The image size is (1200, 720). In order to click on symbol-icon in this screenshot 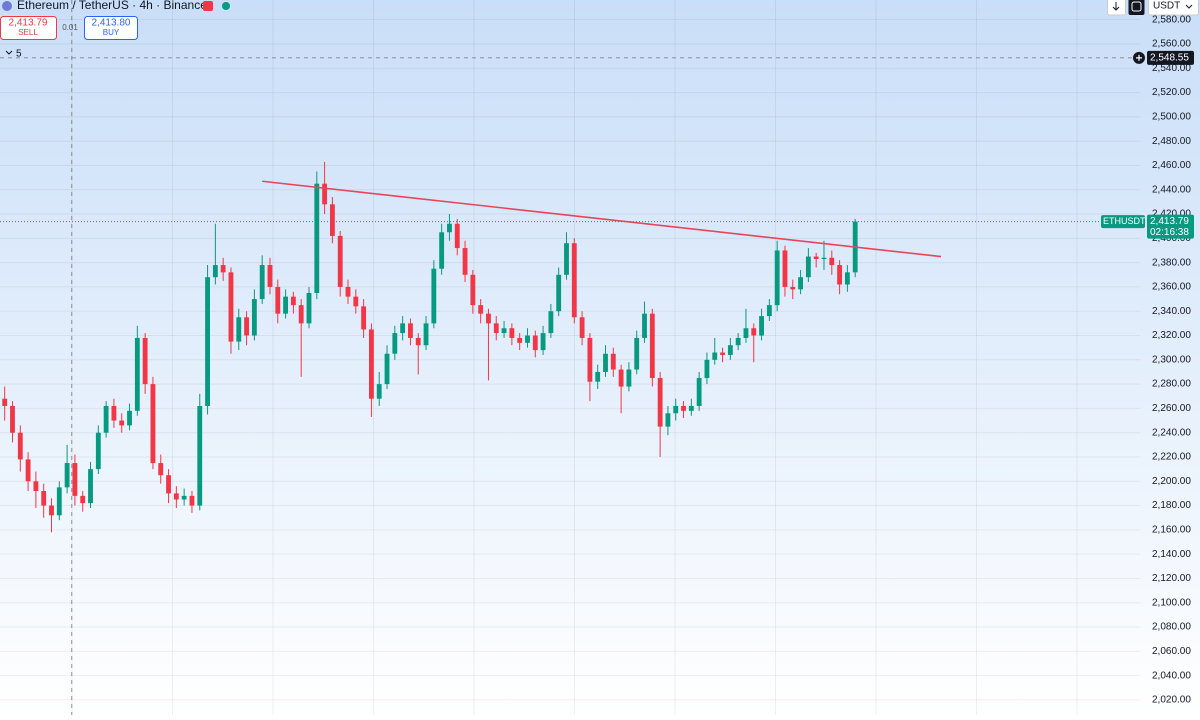, I will do `click(7, 6)`.